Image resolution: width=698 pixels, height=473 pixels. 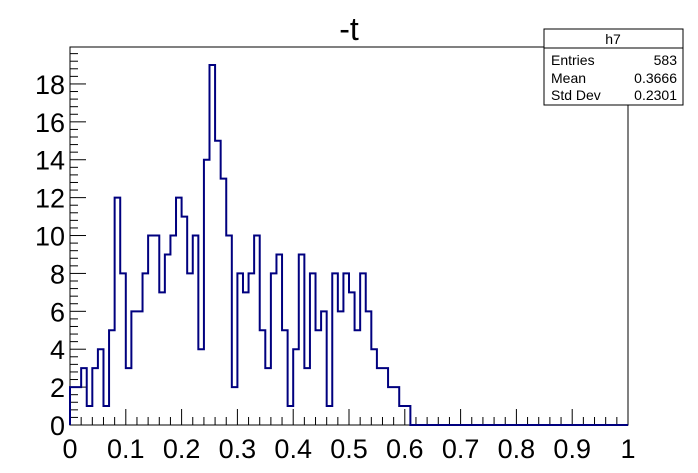 I want to click on x-tick-label: 0.3, so click(x=238, y=449).